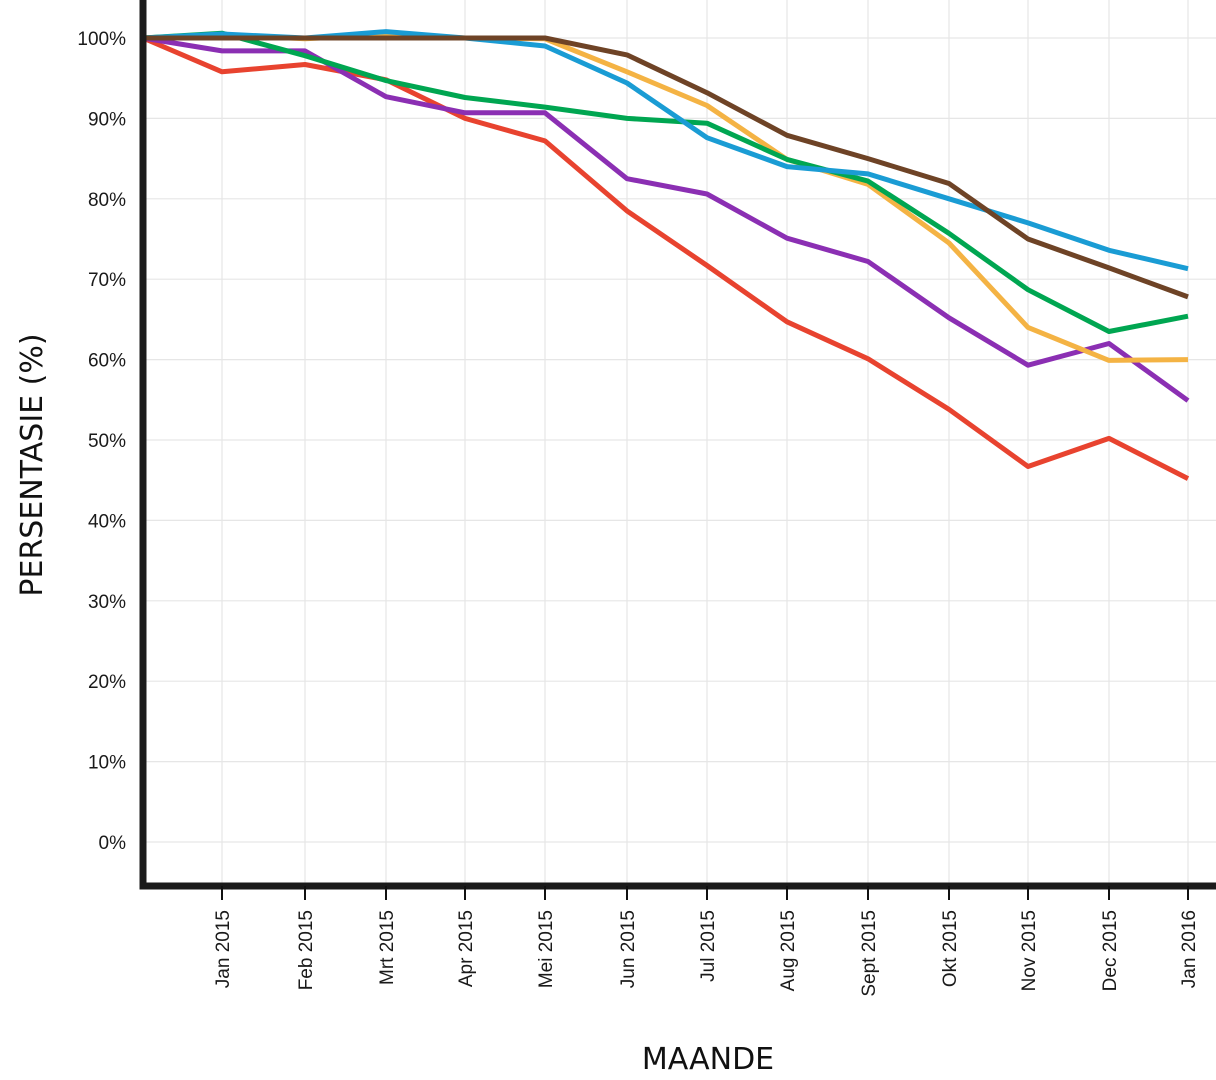 This screenshot has width=1216, height=1080. Describe the element at coordinates (628, 949) in the screenshot. I see `x-tick-label: Jun 2015` at that location.